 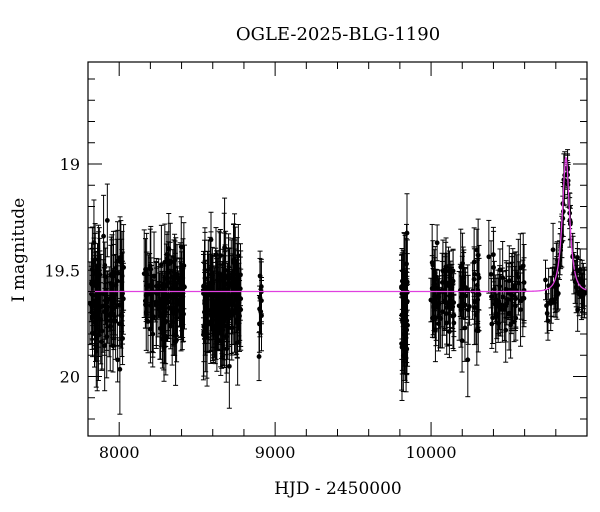 I want to click on x-axis-label: HJD - 2450000, so click(x=338, y=489).